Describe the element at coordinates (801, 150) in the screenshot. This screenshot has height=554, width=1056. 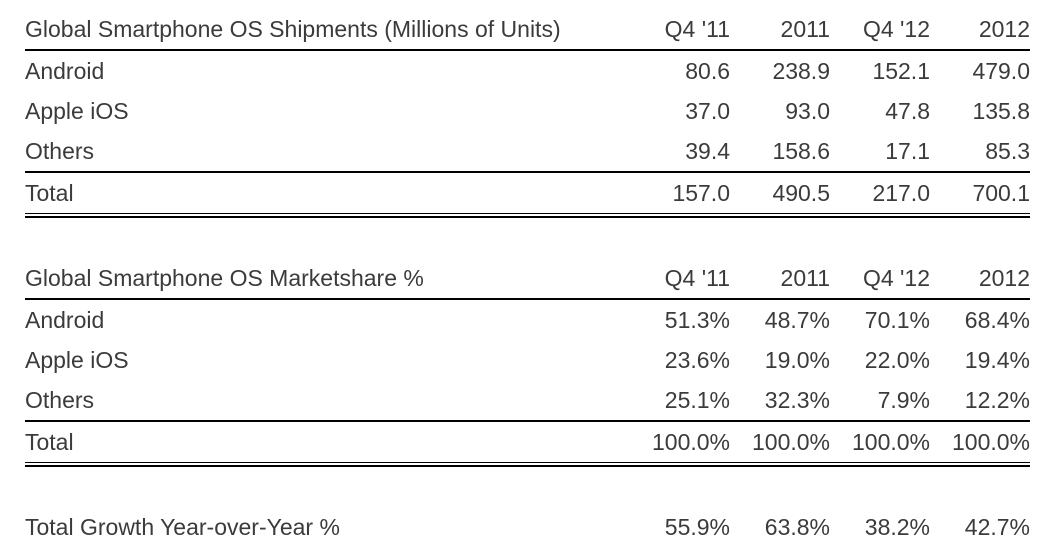
I see `cell-value: 158.6` at that location.